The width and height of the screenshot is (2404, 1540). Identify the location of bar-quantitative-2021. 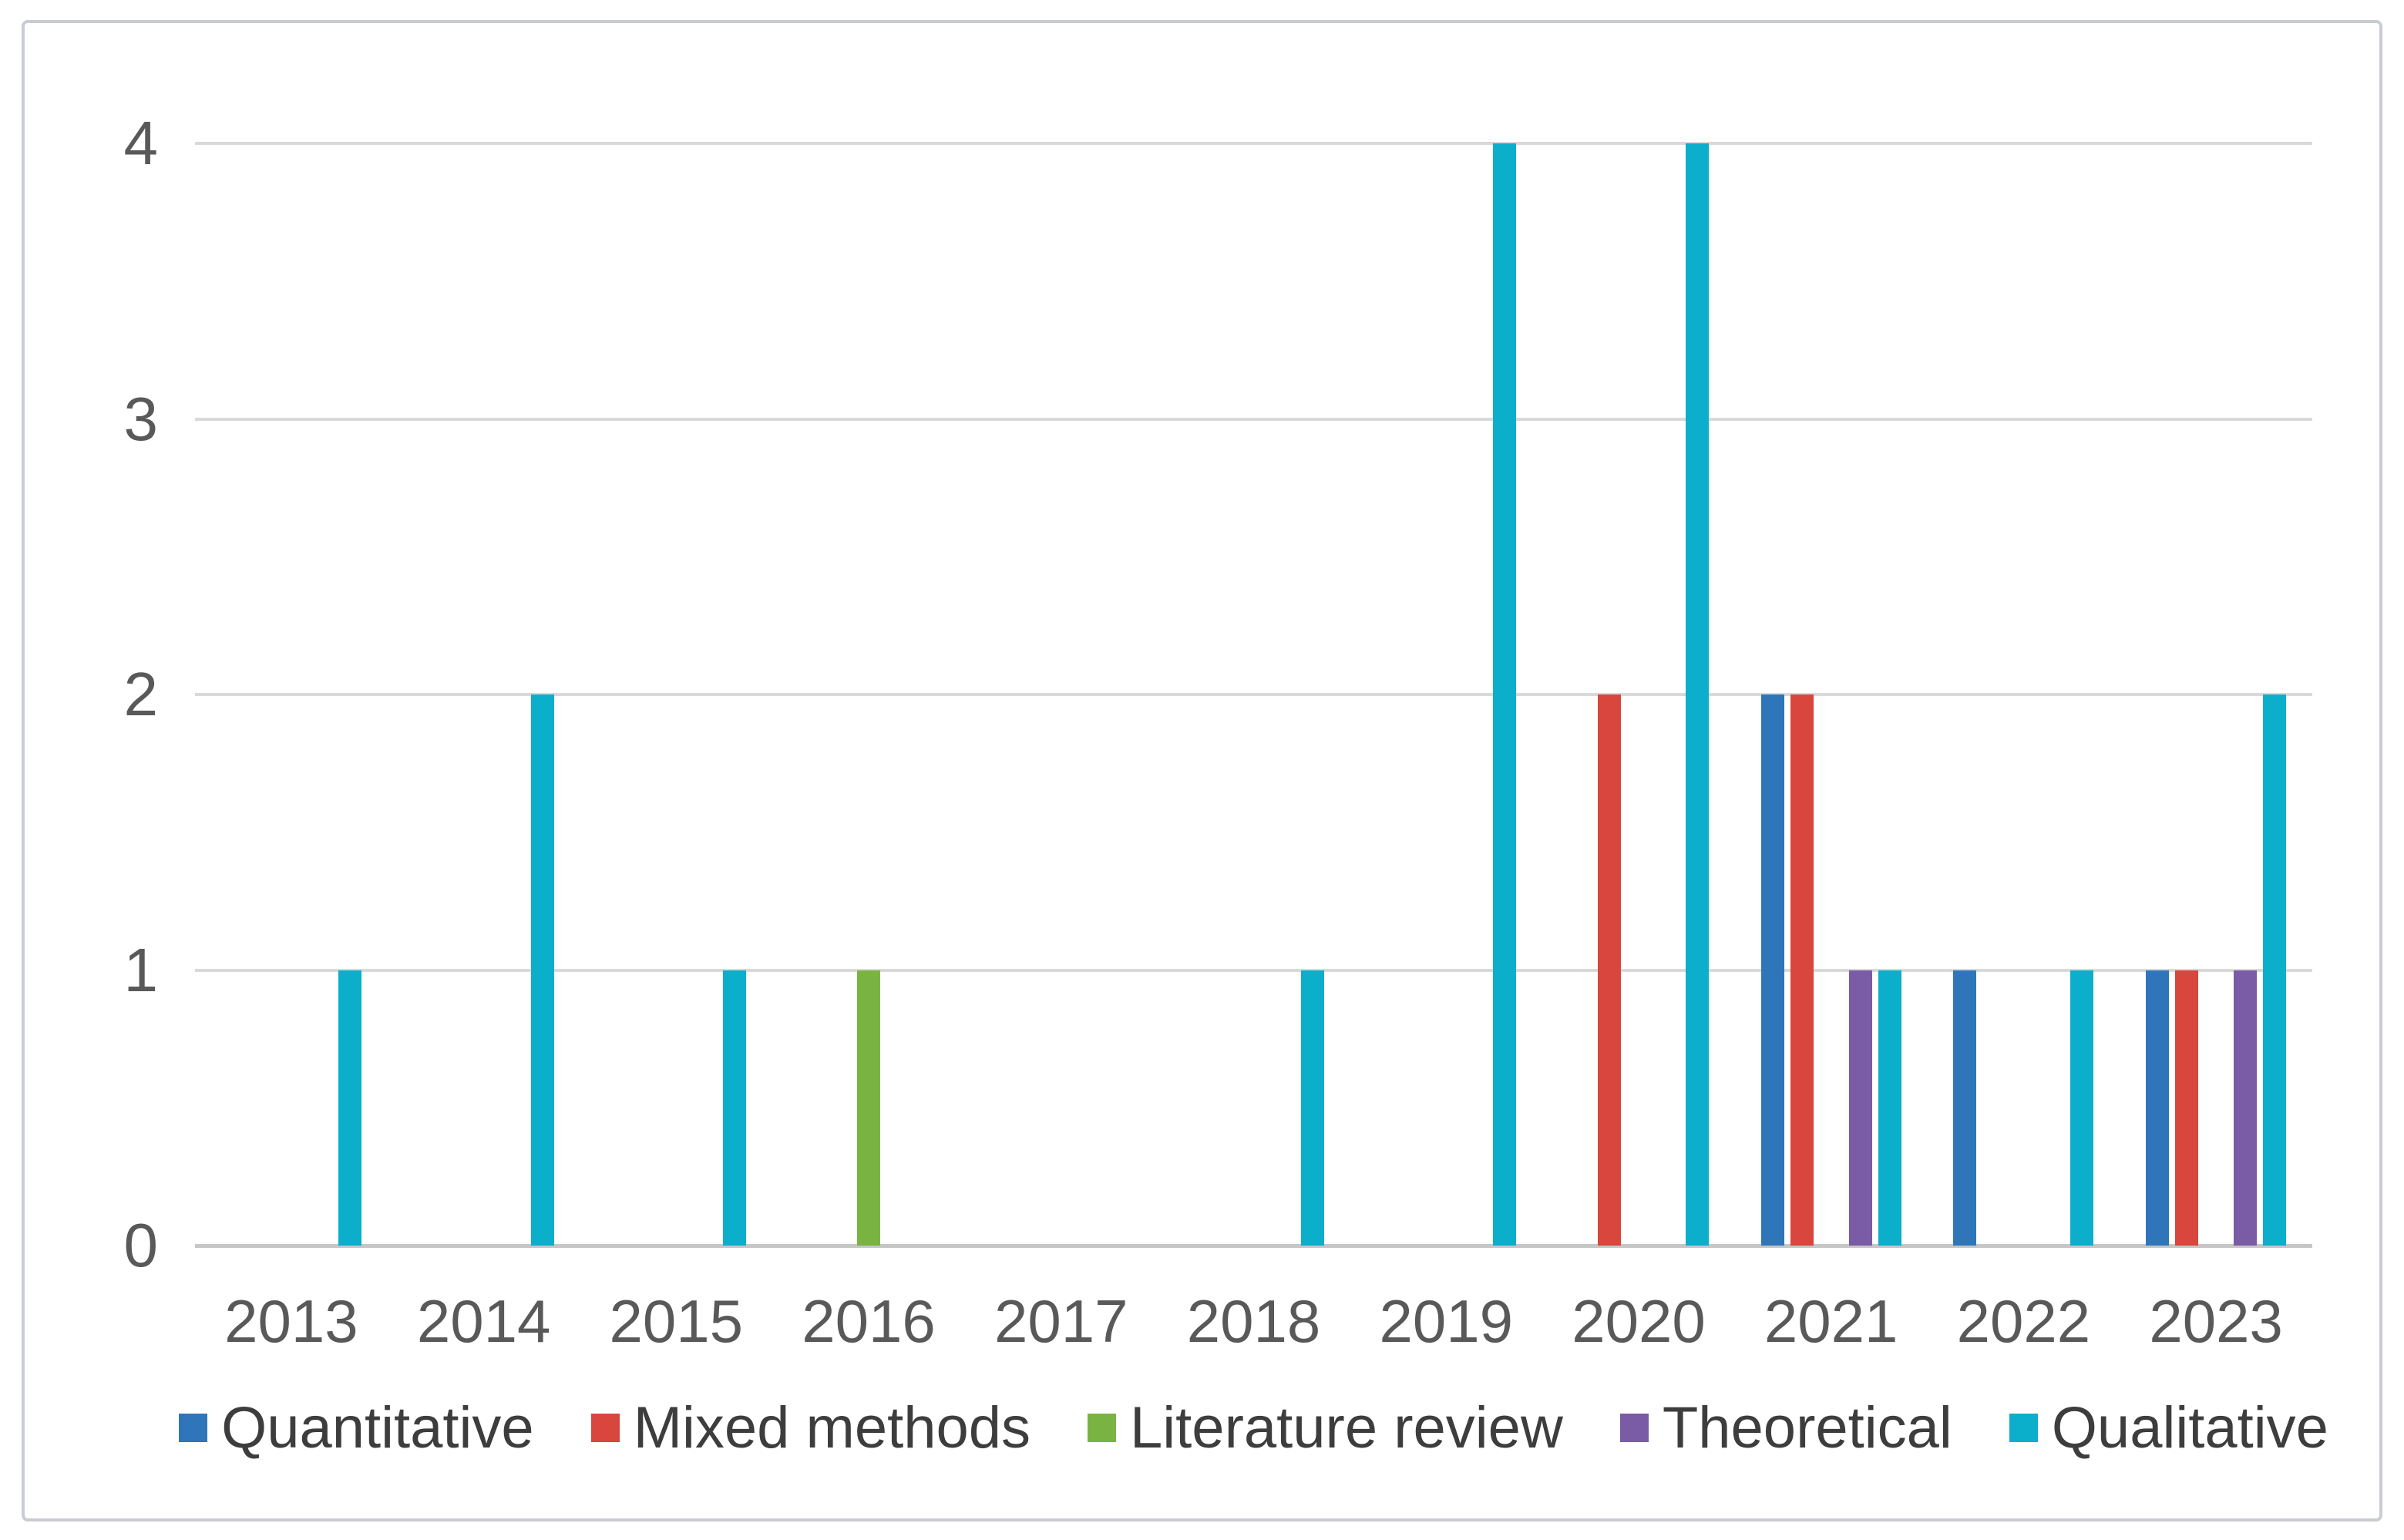
(1772, 970).